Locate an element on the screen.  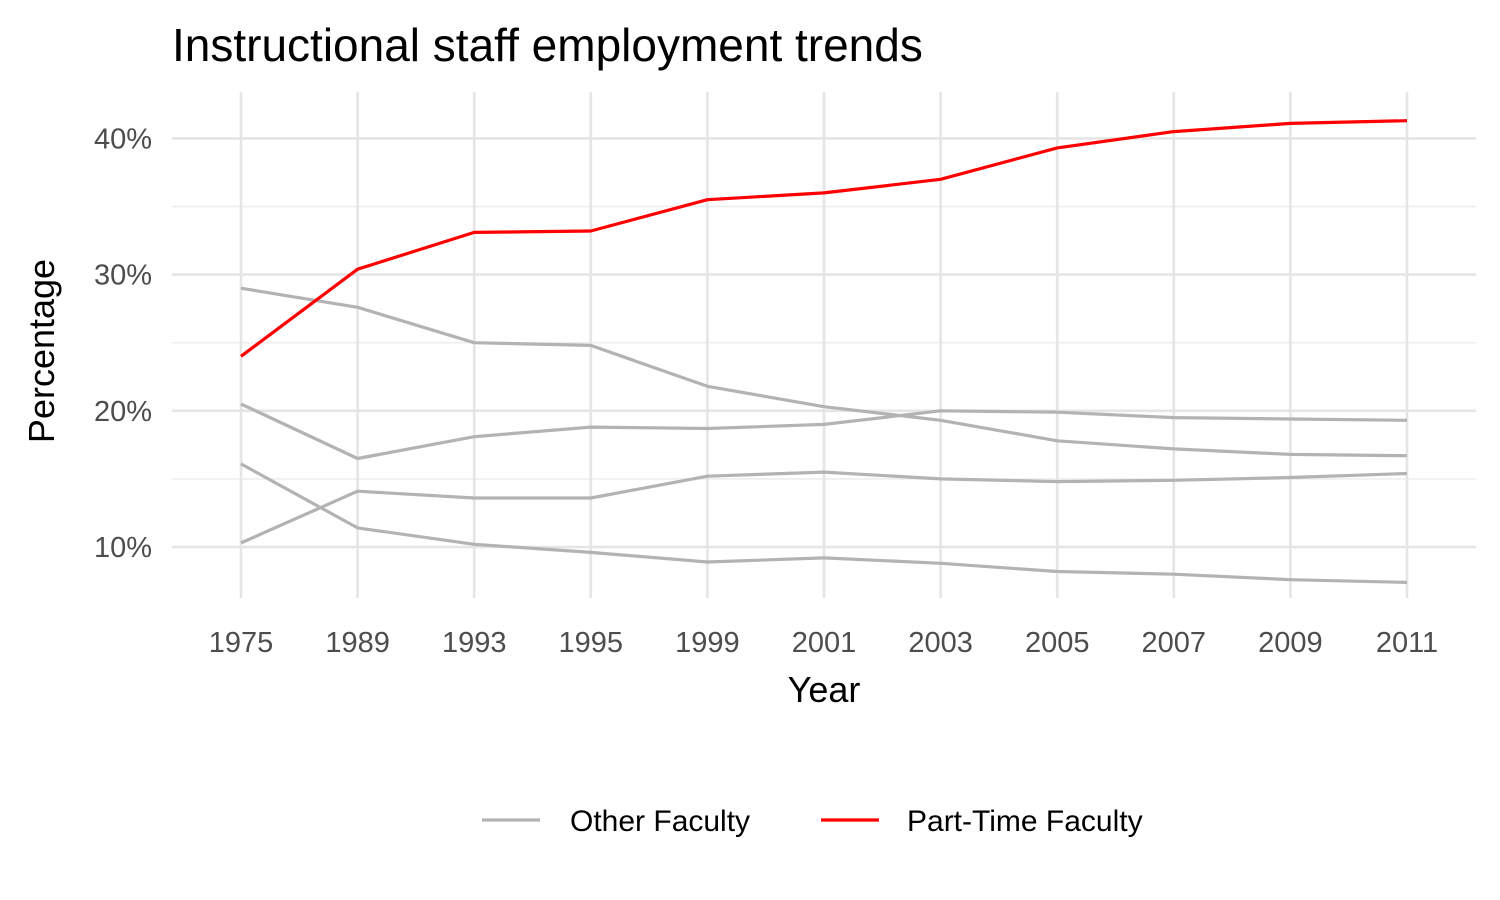
legend-label-part-time-faculty: Part-Time Faculty is located at coordinates (1025, 821).